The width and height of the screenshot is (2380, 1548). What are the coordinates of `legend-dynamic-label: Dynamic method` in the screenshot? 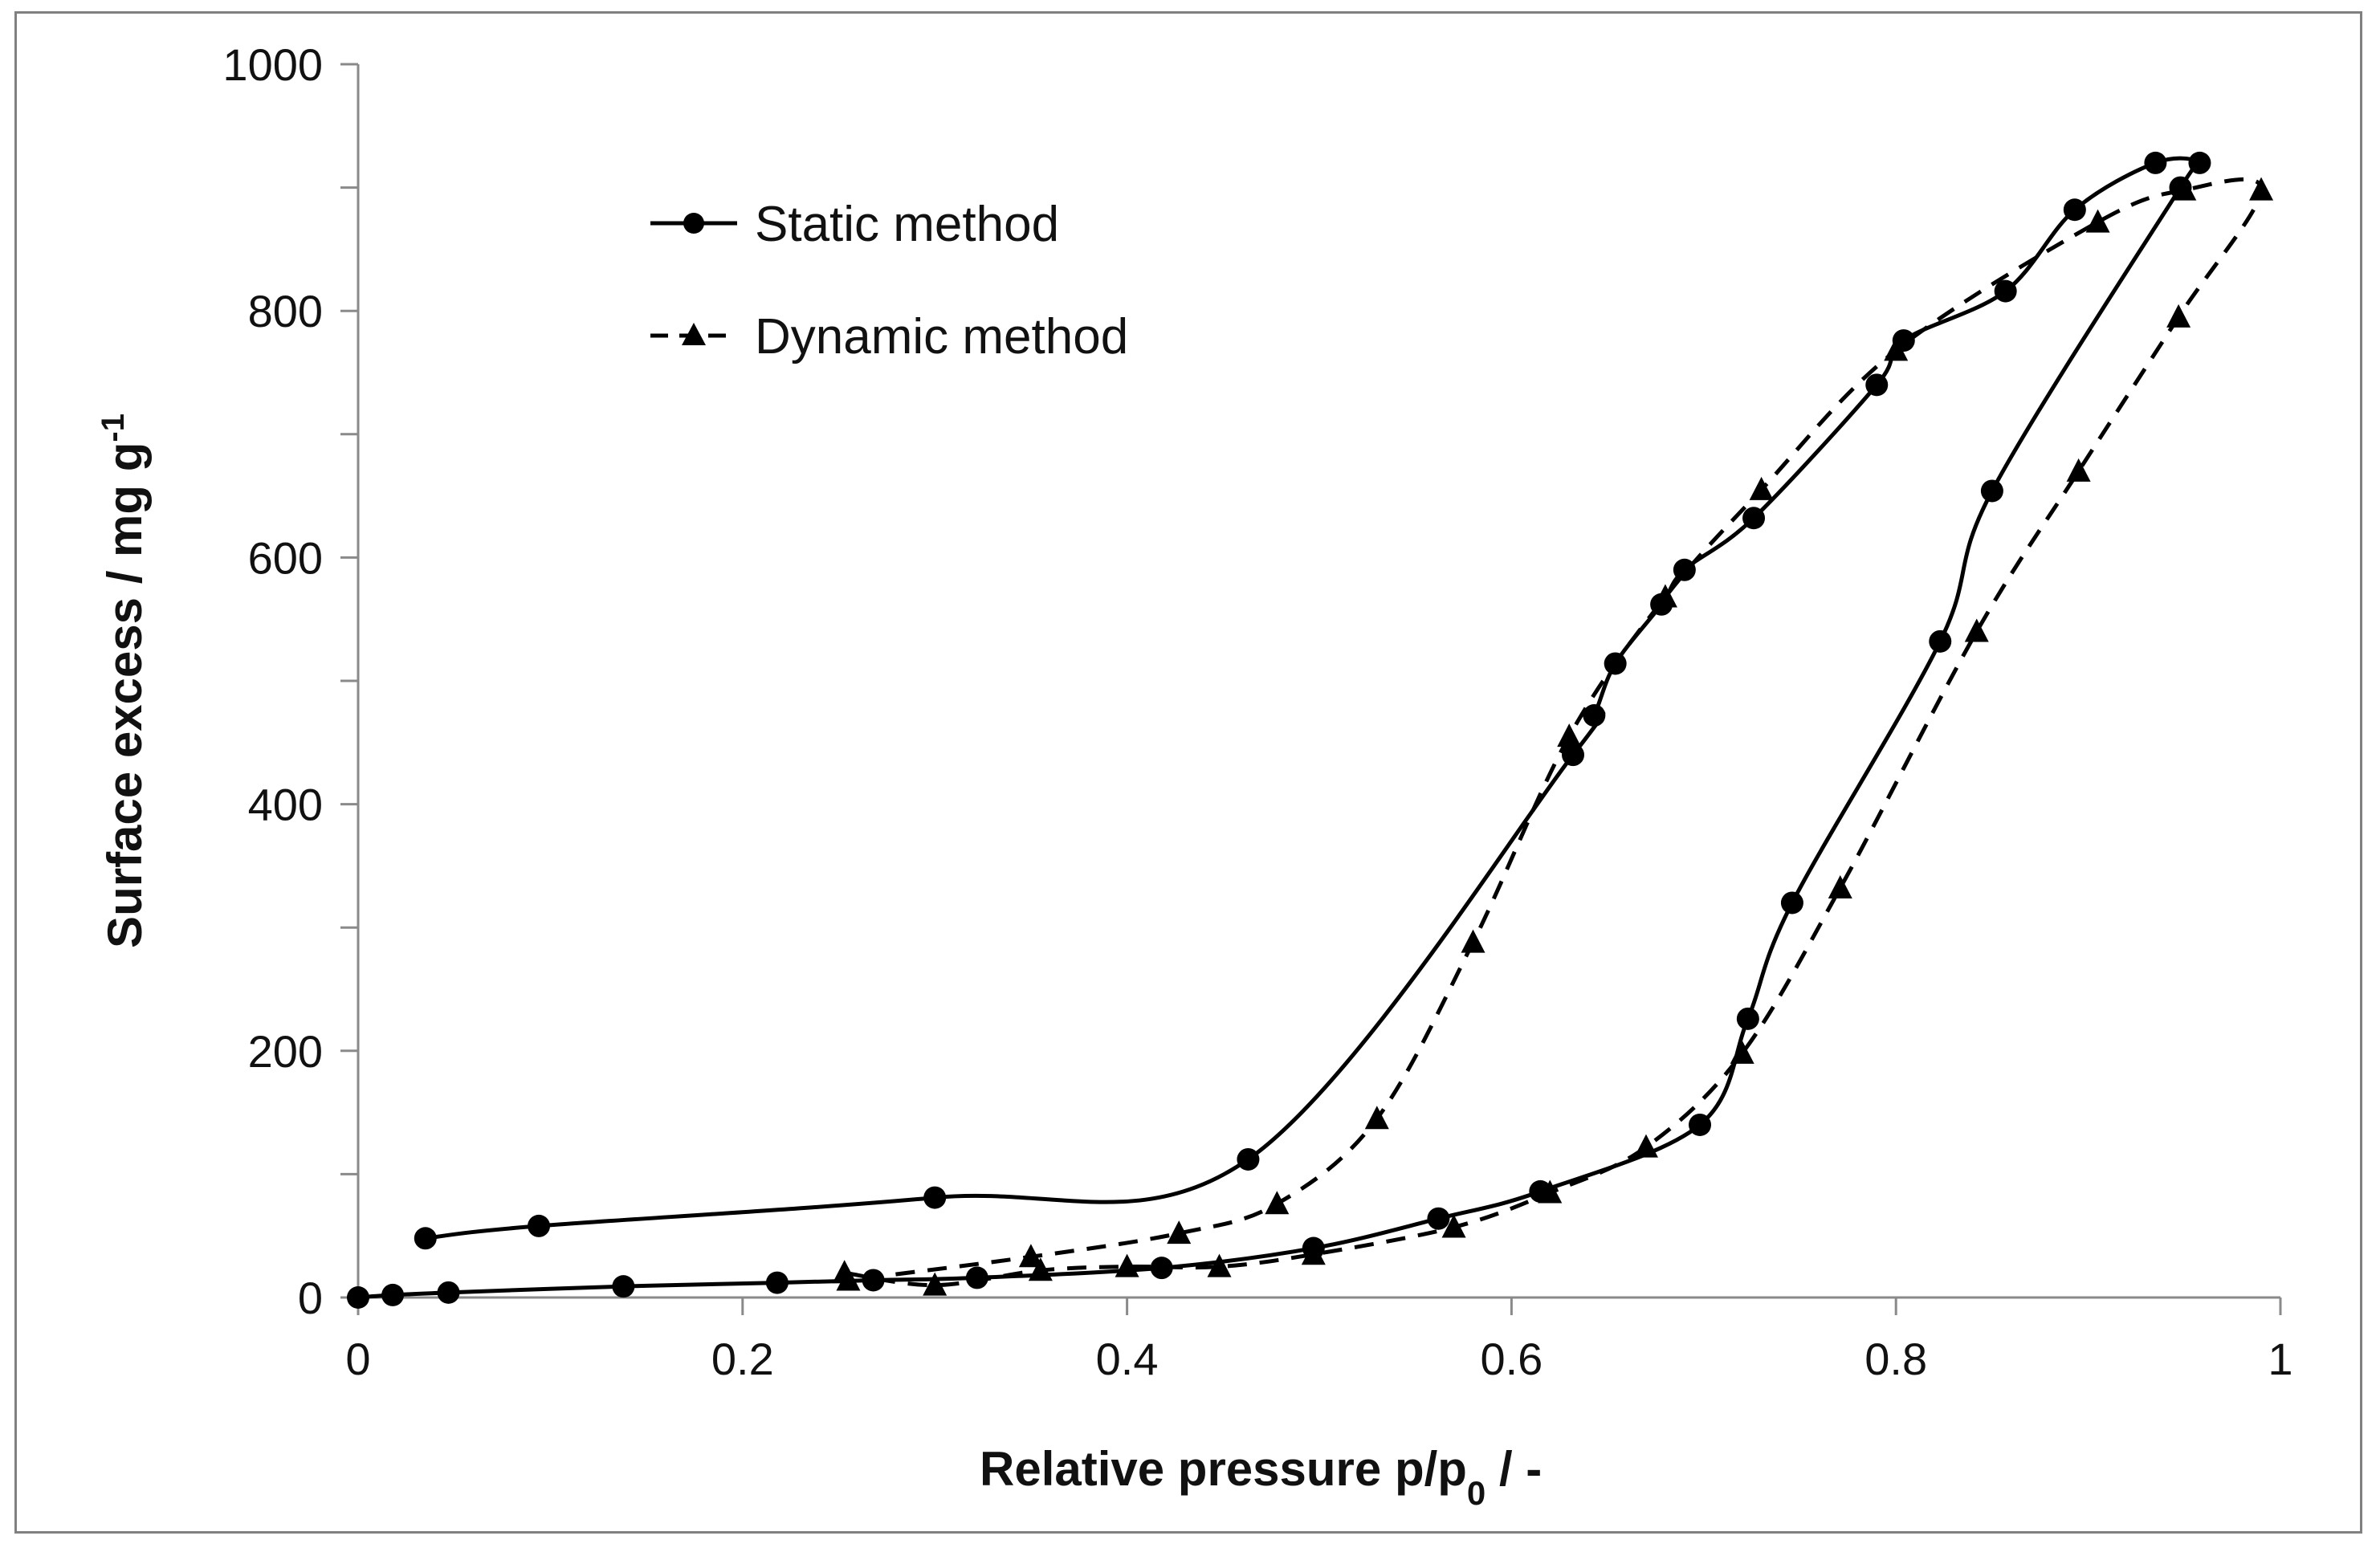 It's located at (941, 337).